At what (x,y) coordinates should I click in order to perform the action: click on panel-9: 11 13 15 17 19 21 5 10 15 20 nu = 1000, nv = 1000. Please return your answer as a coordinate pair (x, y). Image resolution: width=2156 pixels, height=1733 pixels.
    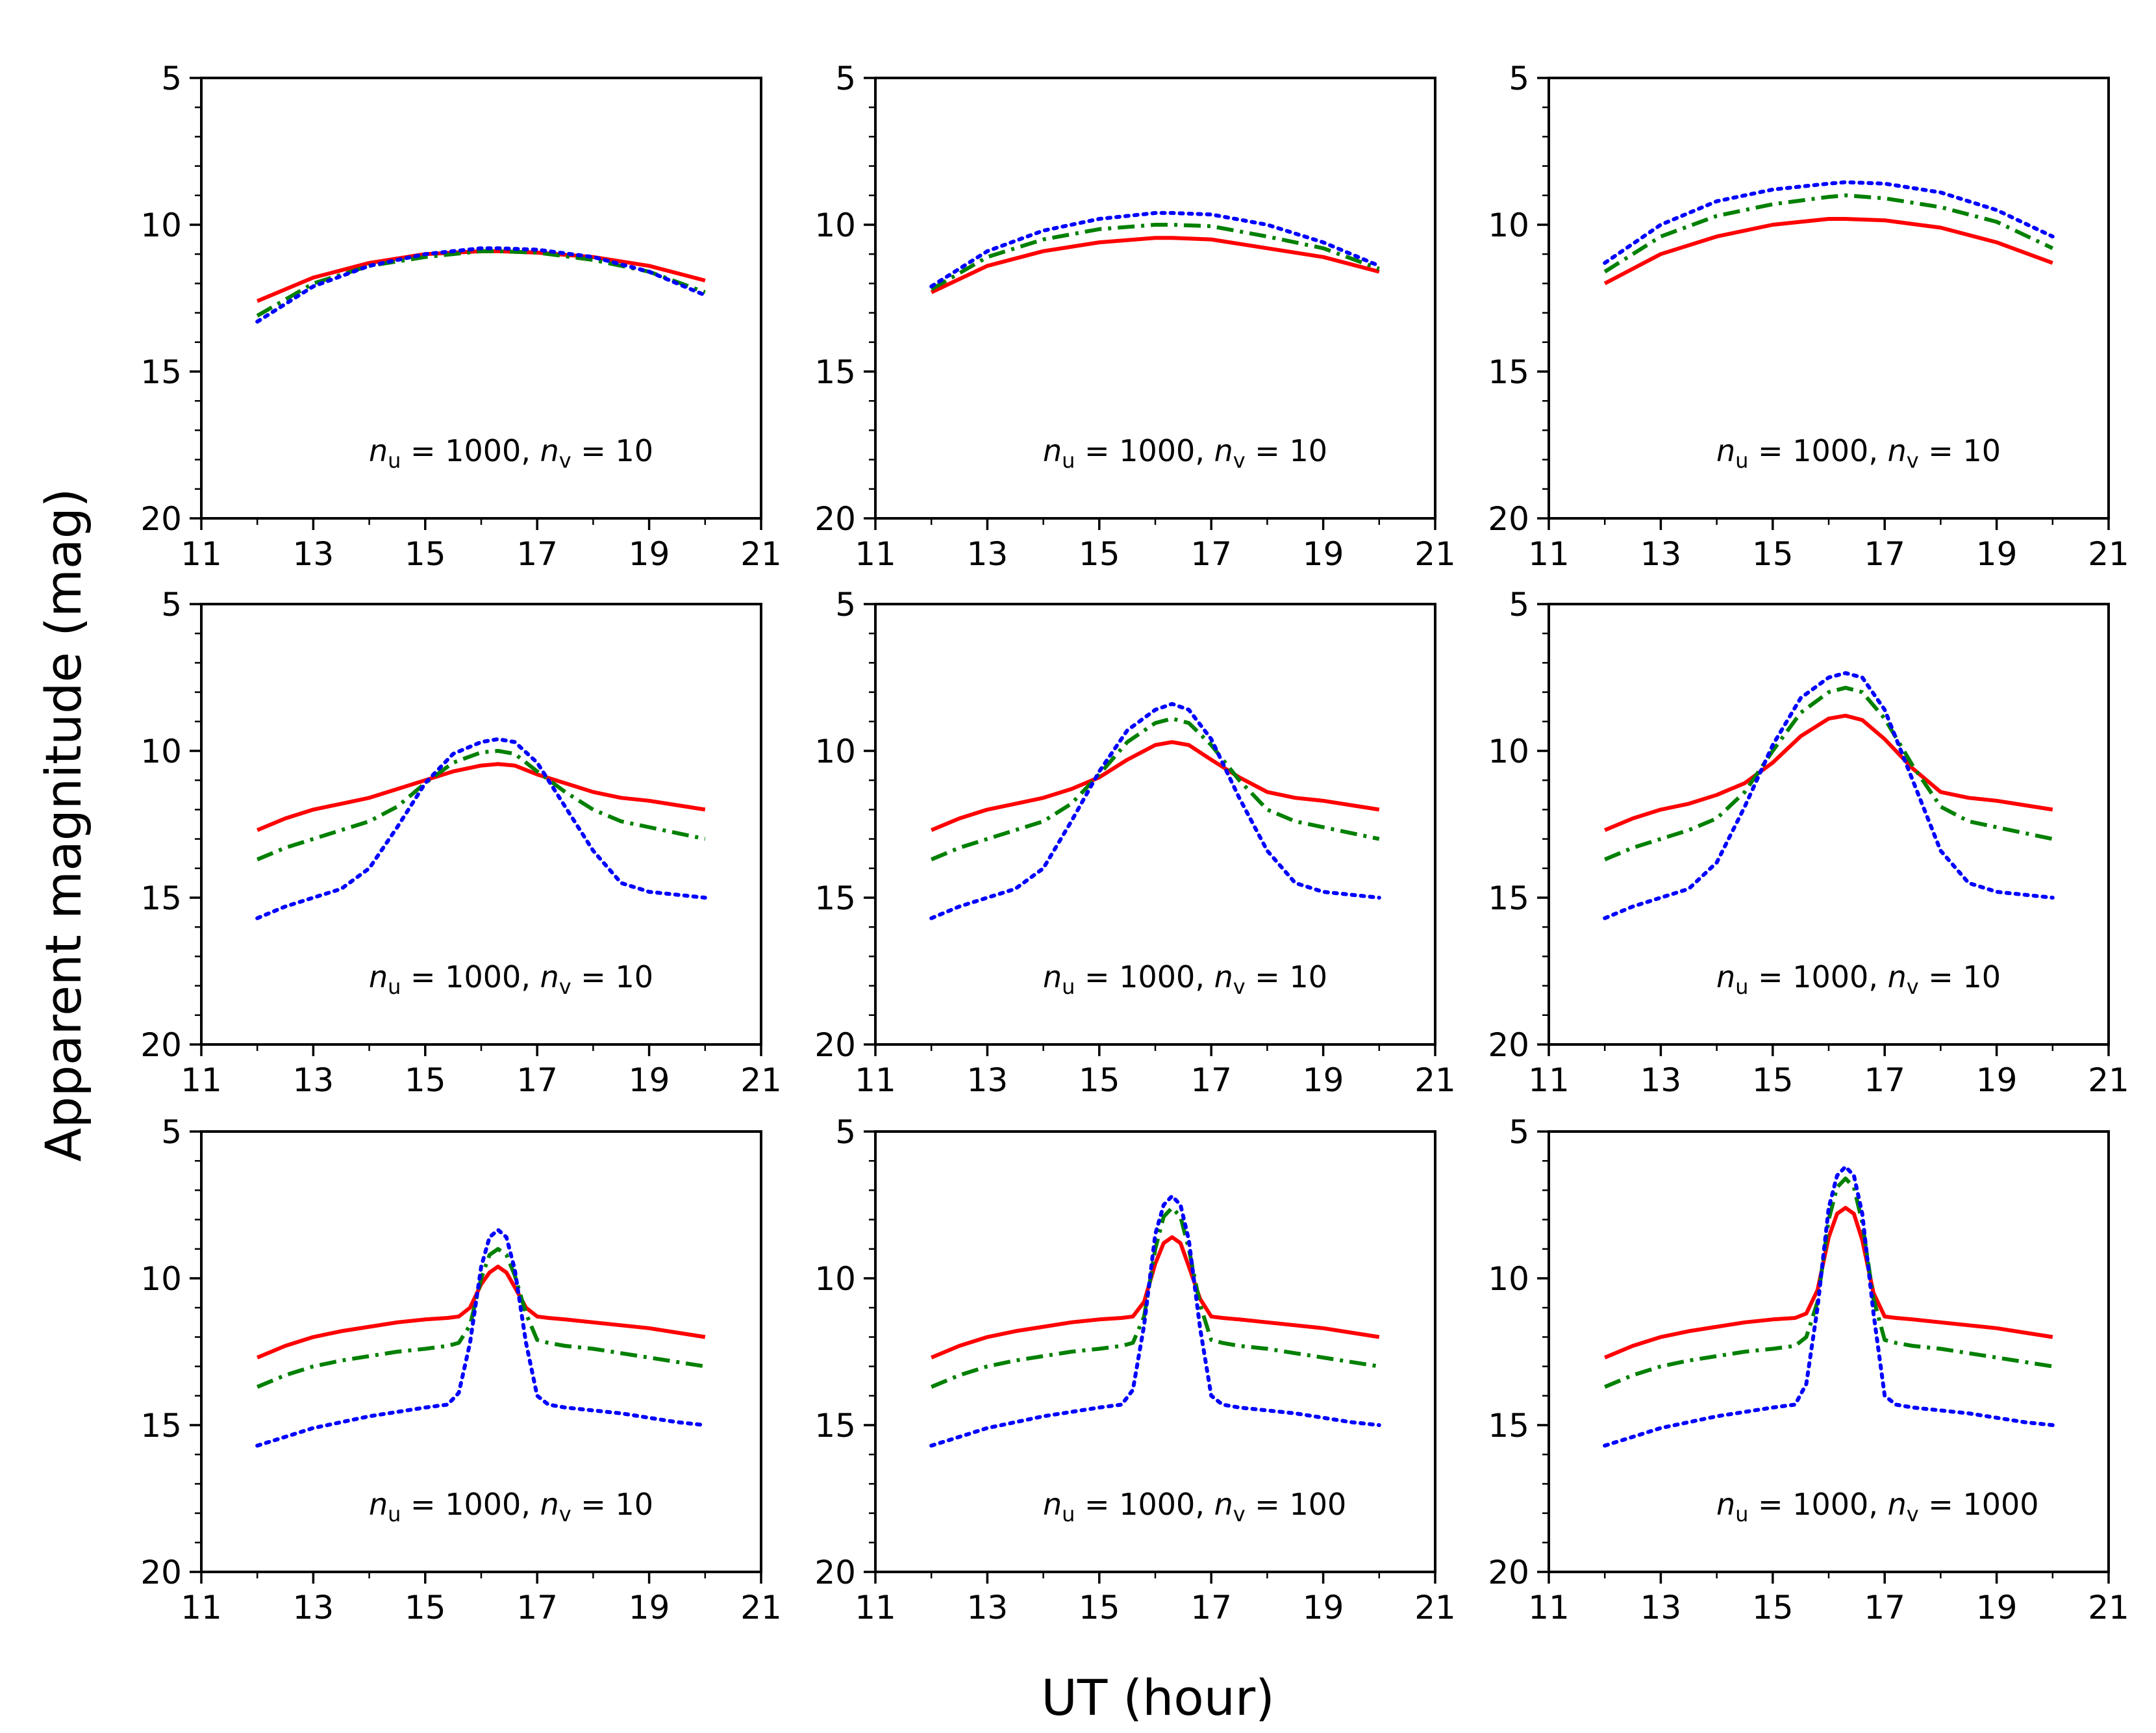
    Looking at the image, I should click on (1808, 1369).